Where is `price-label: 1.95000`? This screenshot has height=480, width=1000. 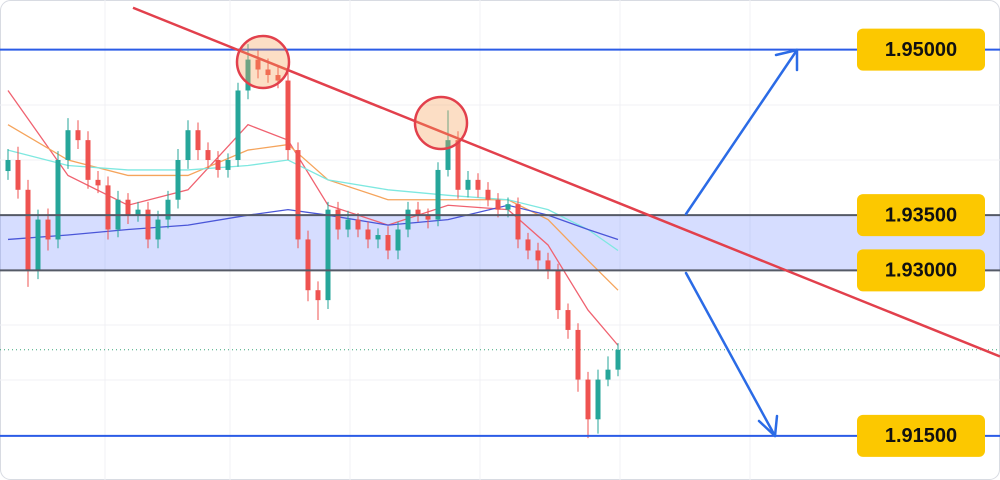
price-label: 1.95000 is located at coordinates (921, 50).